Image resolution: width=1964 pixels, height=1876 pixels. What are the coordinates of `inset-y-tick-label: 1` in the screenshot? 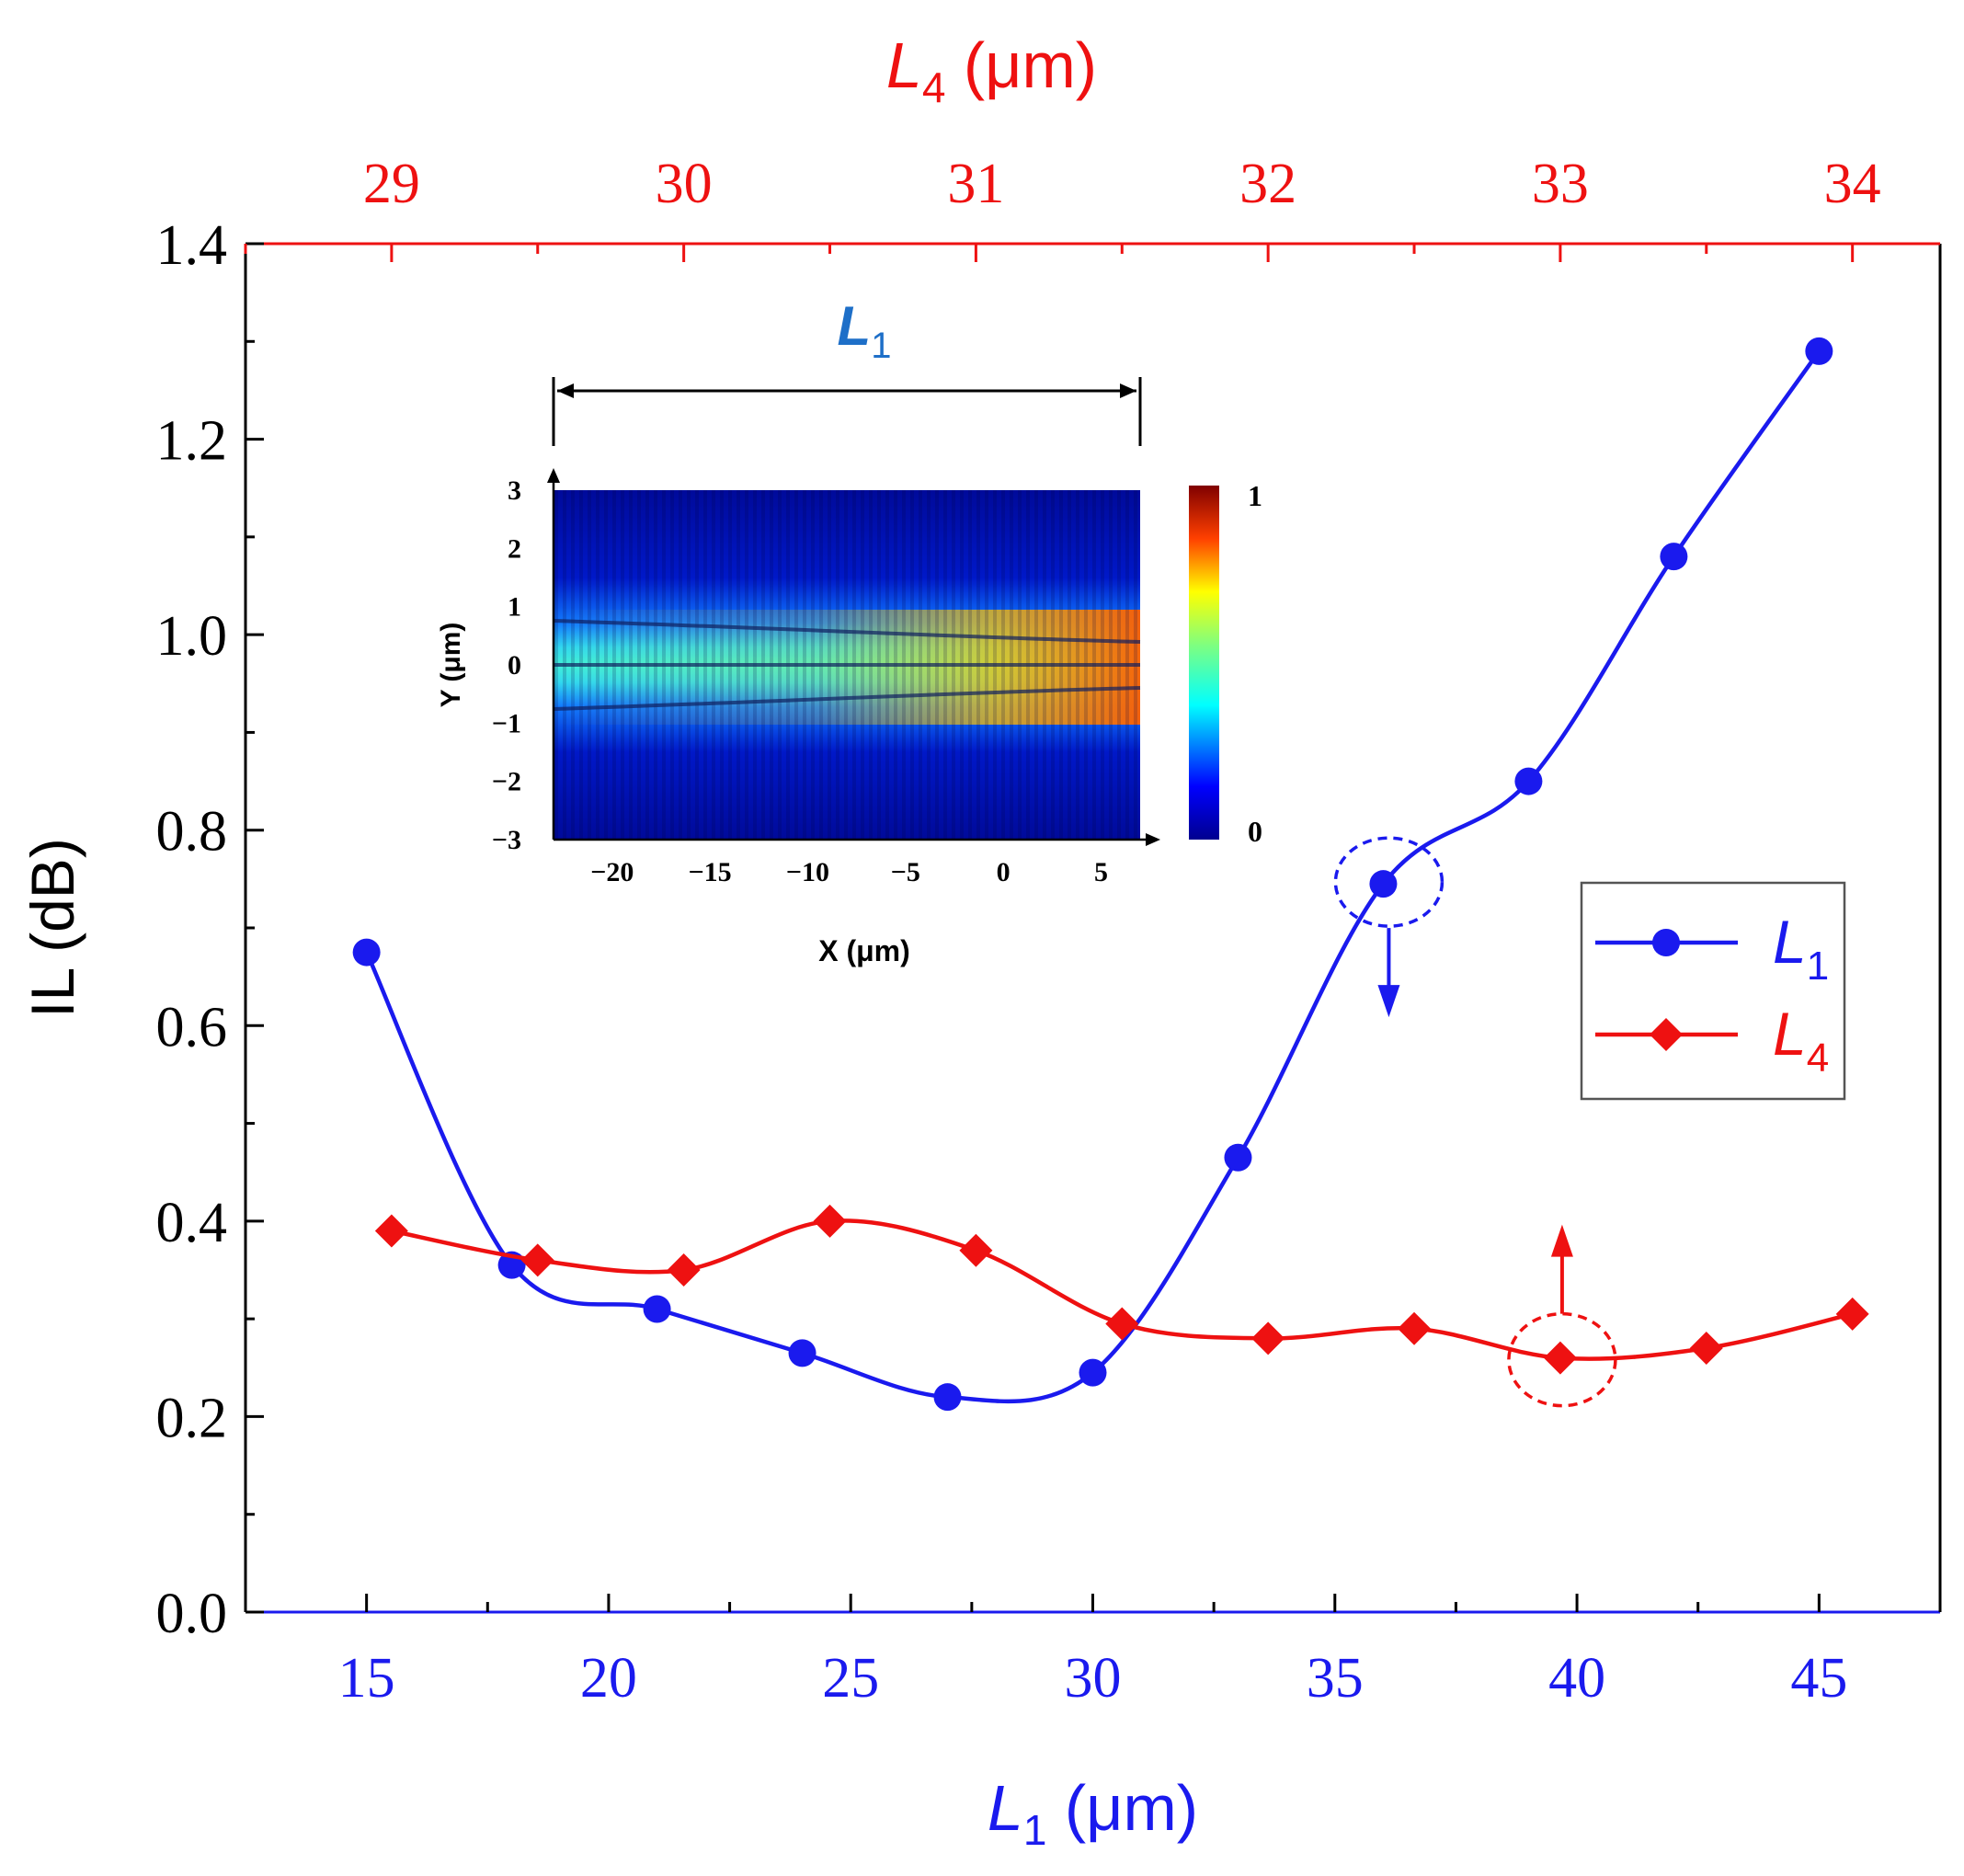 It's located at (514, 607).